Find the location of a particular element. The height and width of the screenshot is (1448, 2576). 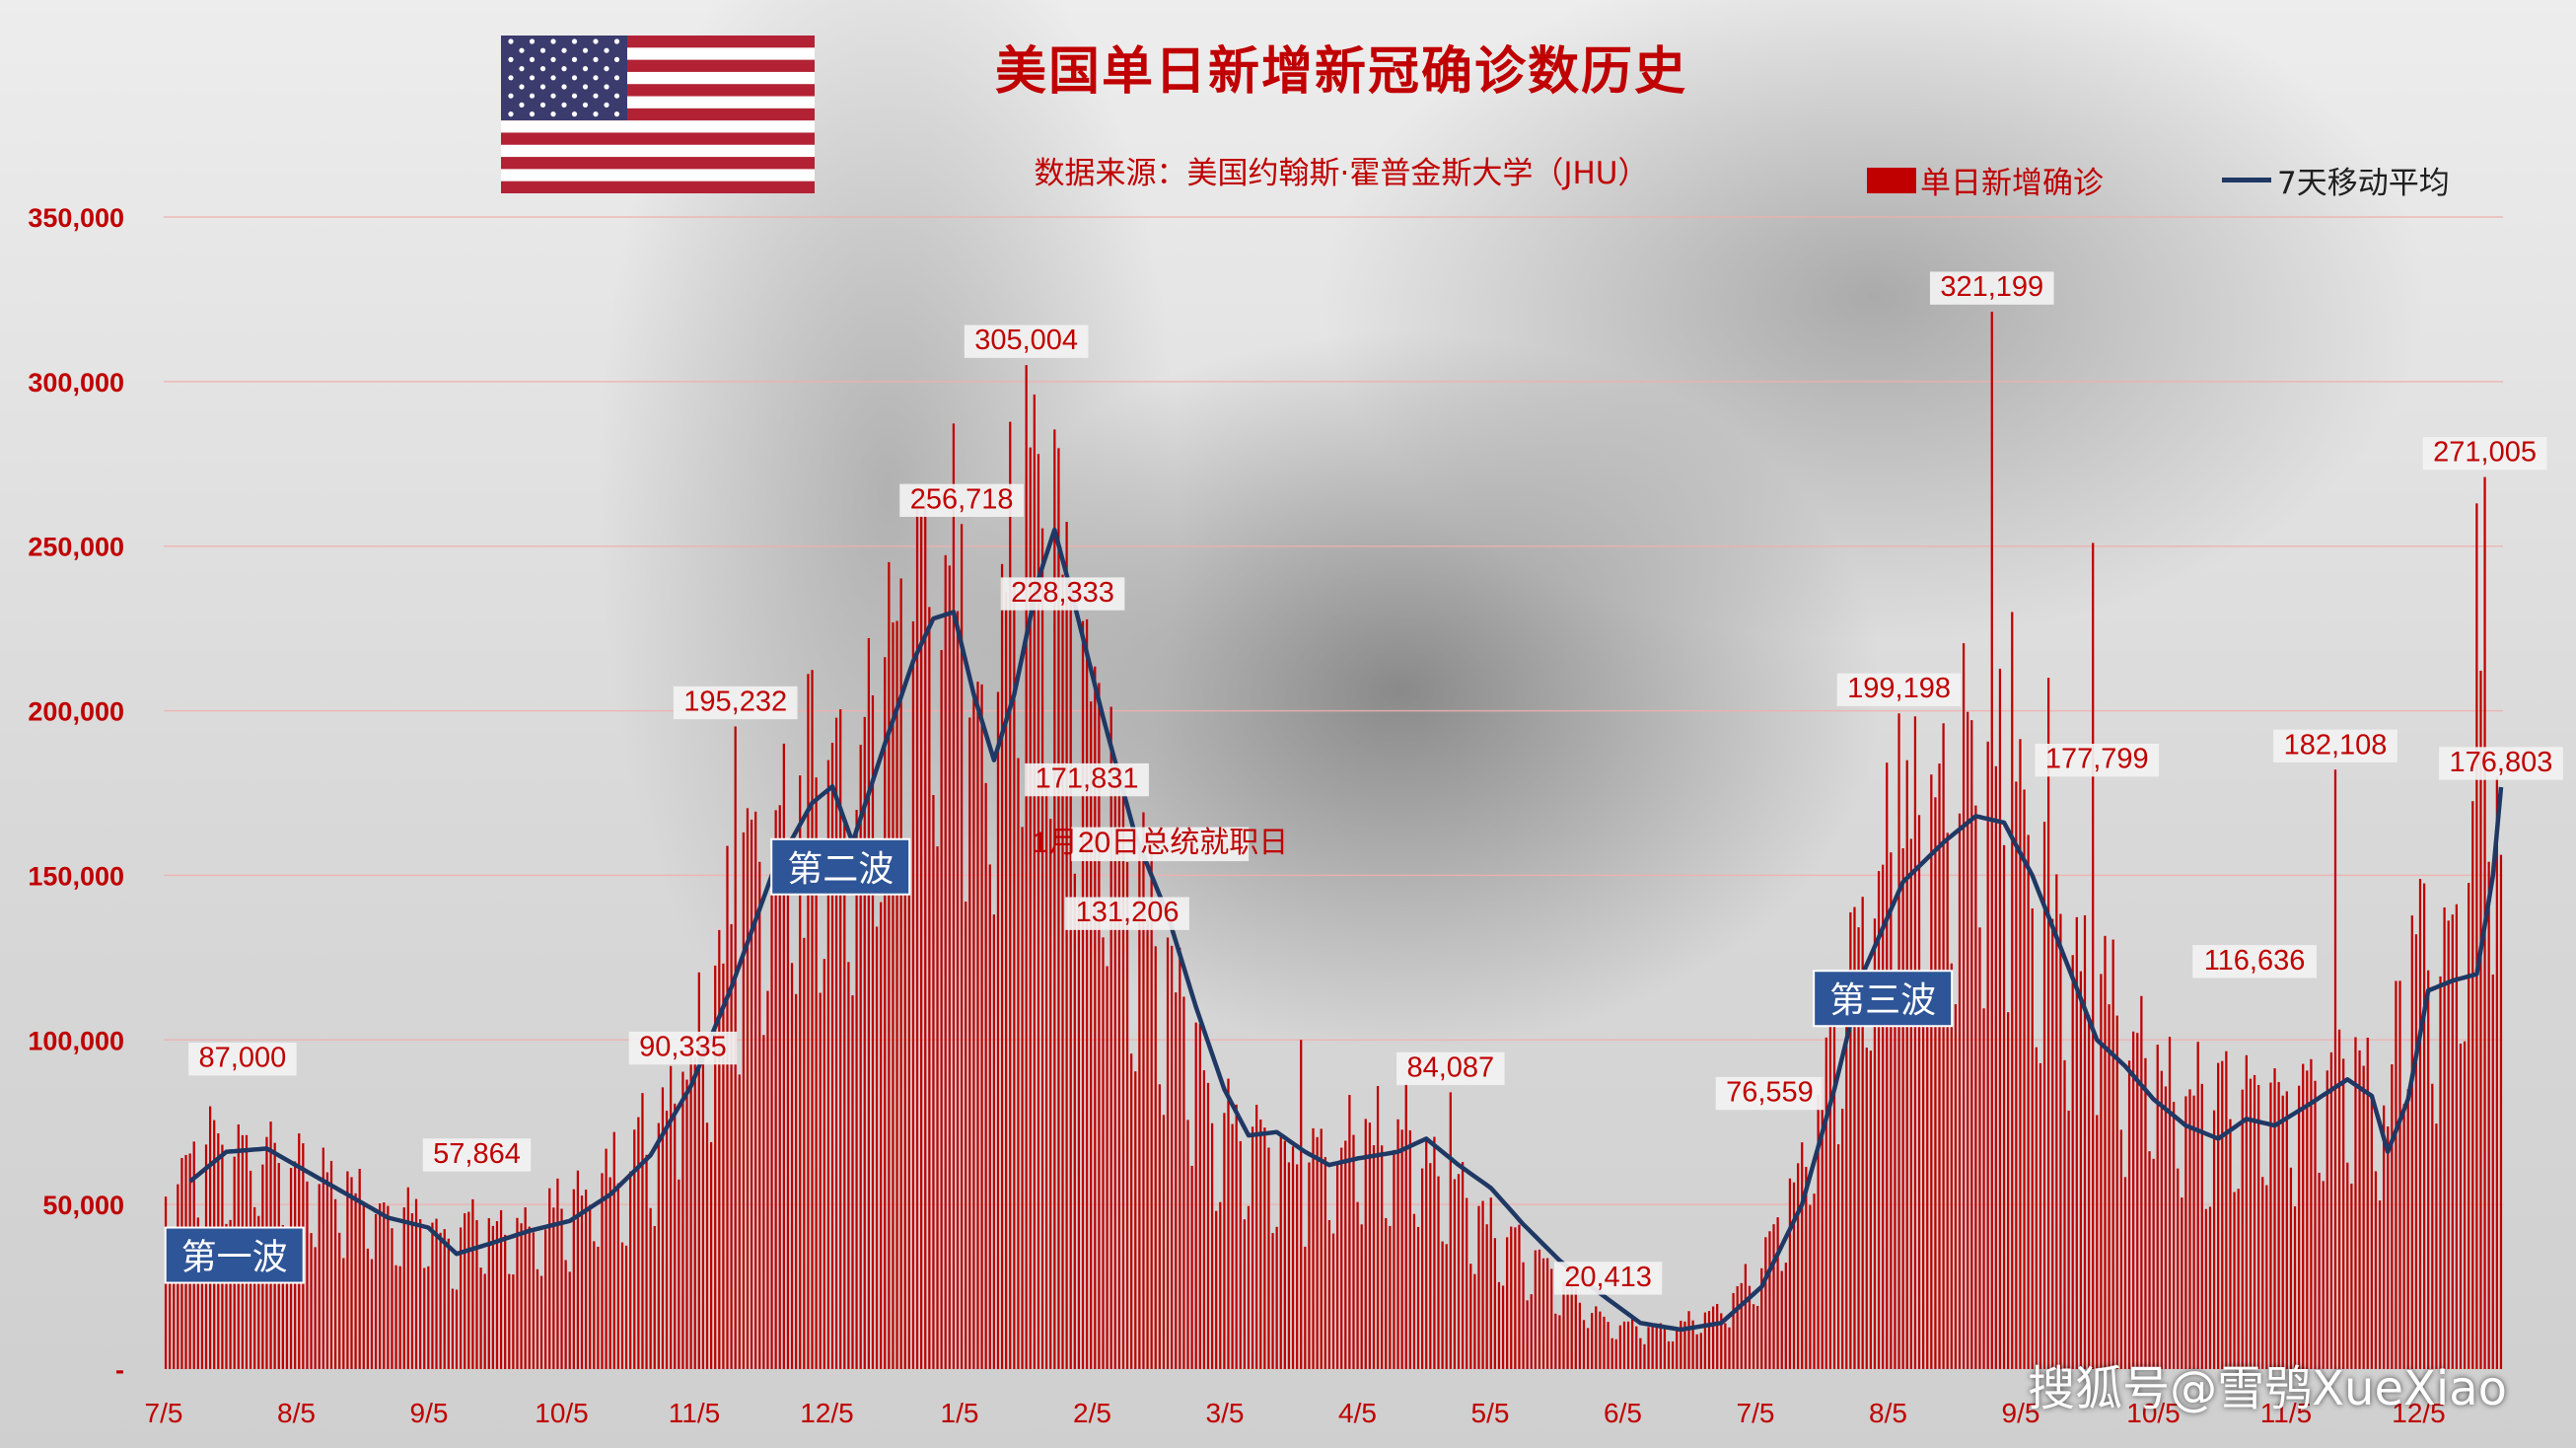

data-label-text: 90,335 is located at coordinates (683, 1047).